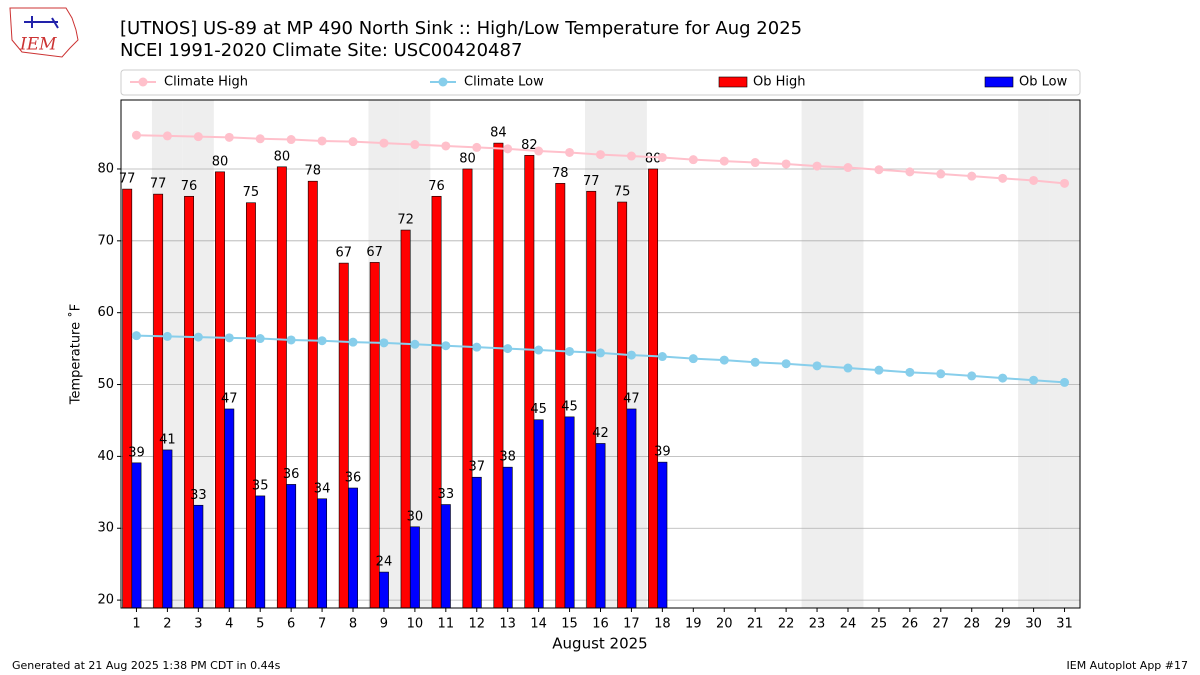 This screenshot has width=1200, height=675. What do you see at coordinates (498, 133) in the screenshot?
I see `bar-label: 84` at bounding box center [498, 133].